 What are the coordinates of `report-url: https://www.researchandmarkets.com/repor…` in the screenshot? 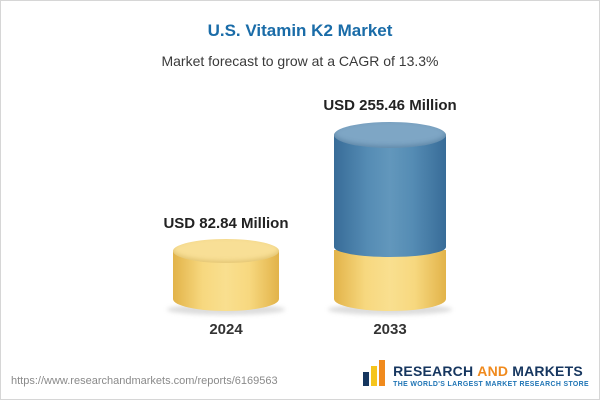 It's located at (144, 381).